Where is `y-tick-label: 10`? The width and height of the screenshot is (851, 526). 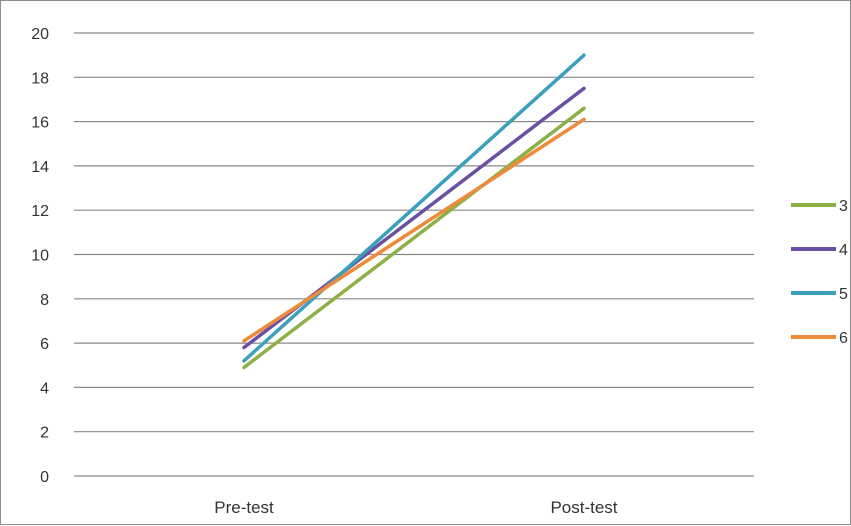 y-tick-label: 10 is located at coordinates (40, 256).